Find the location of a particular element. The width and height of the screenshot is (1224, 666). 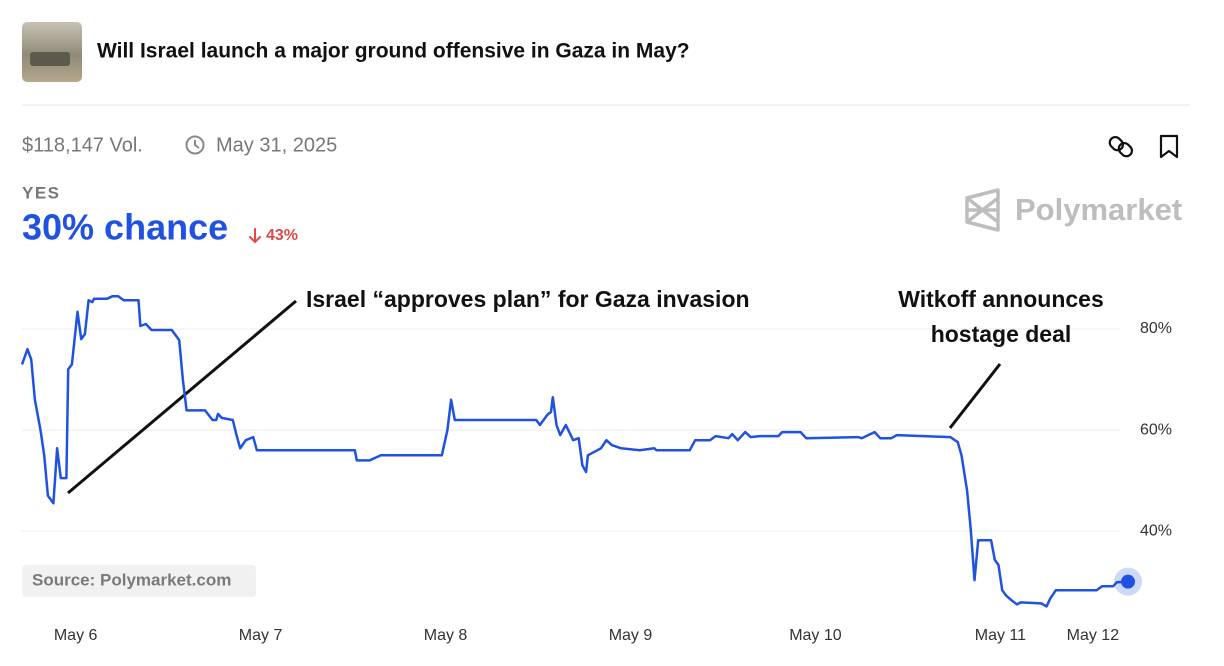

y-tick-label: 60% is located at coordinates (1156, 429).